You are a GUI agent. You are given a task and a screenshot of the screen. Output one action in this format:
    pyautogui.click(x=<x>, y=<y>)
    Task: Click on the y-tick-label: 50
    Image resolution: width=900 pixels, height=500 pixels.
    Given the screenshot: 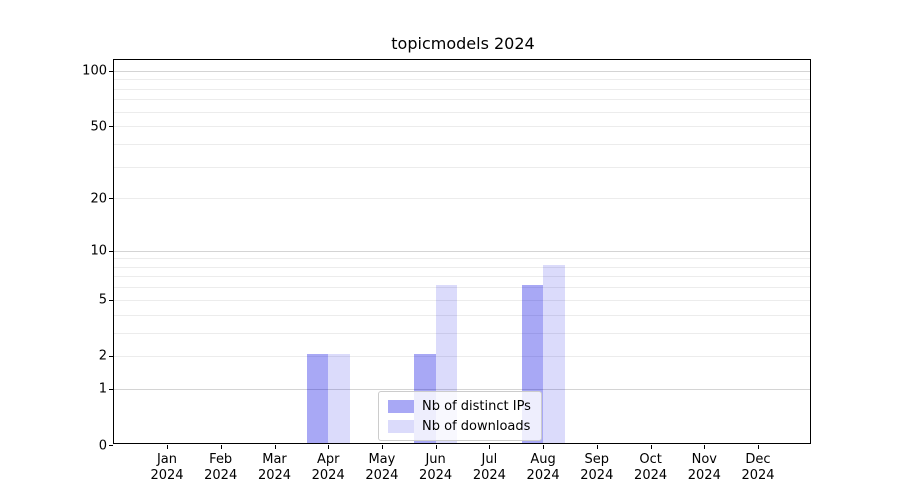 What is the action you would take?
    pyautogui.click(x=98, y=127)
    